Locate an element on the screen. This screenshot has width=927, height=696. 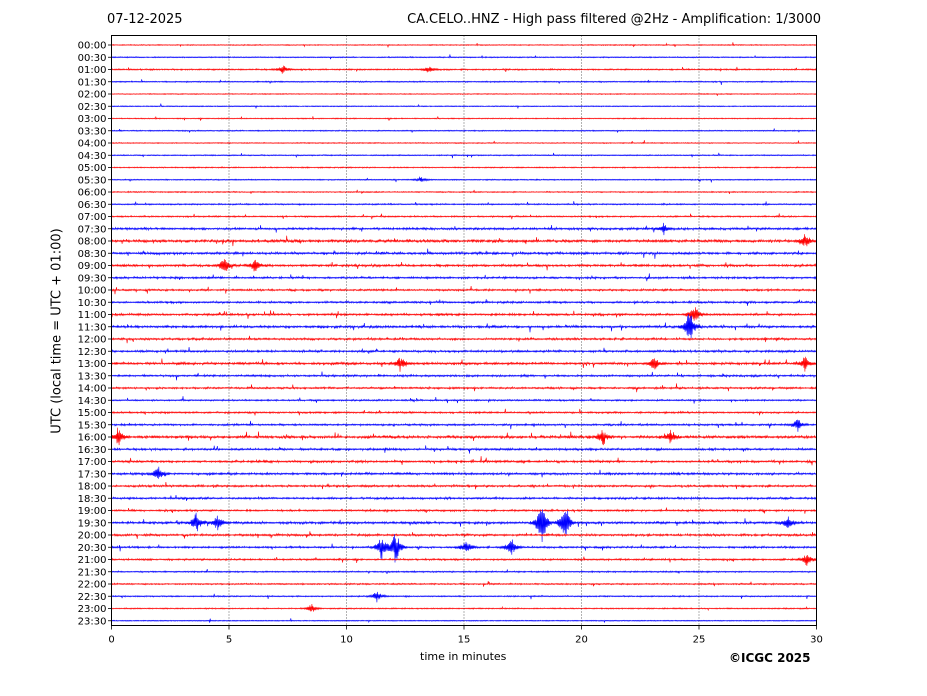
x-axis-label: time in minutes is located at coordinates (463, 656).